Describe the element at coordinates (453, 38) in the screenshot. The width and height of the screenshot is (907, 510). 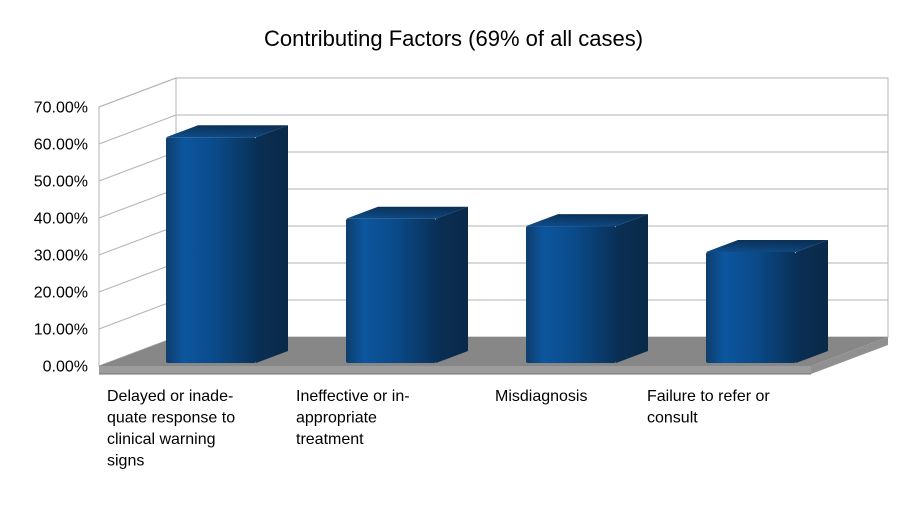
I see `chart-title: Contributing Factors (69% of all cases)` at that location.